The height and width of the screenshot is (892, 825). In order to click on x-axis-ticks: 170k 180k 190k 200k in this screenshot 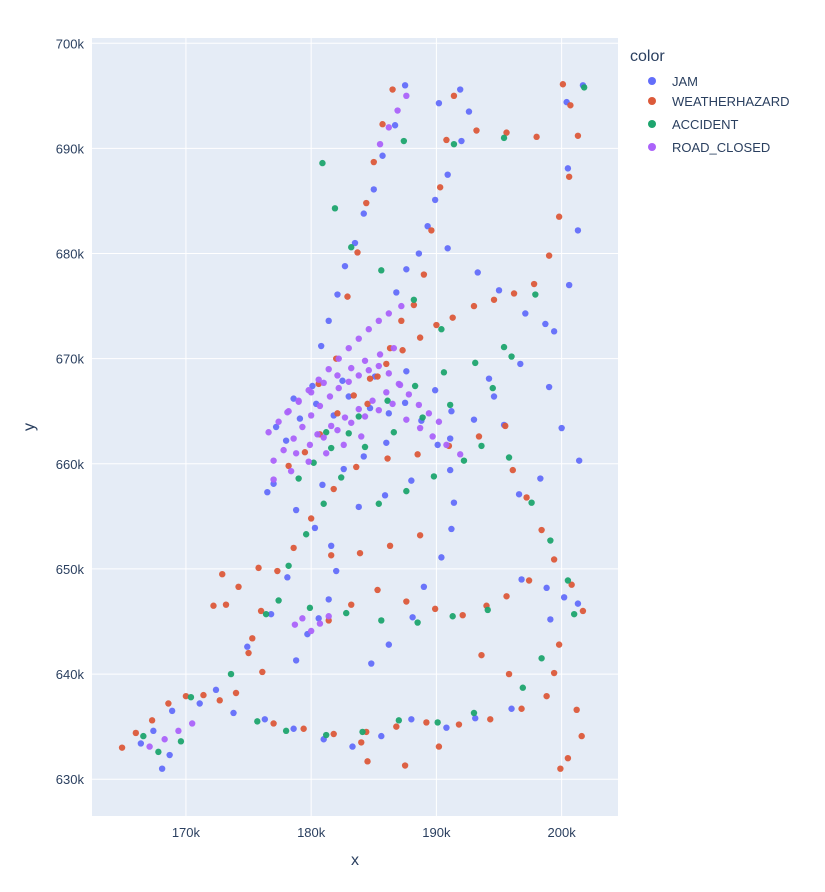, I will do `click(374, 832)`.